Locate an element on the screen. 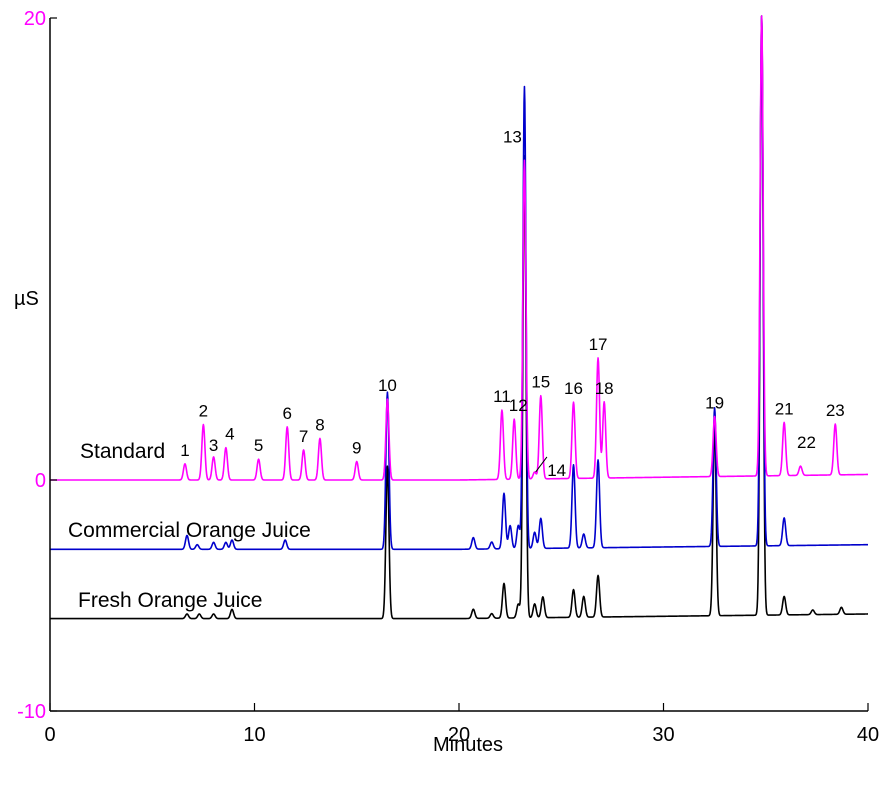 Image resolution: width=890 pixels, height=787 pixels. x-axis-title: Minutes is located at coordinates (468, 745).